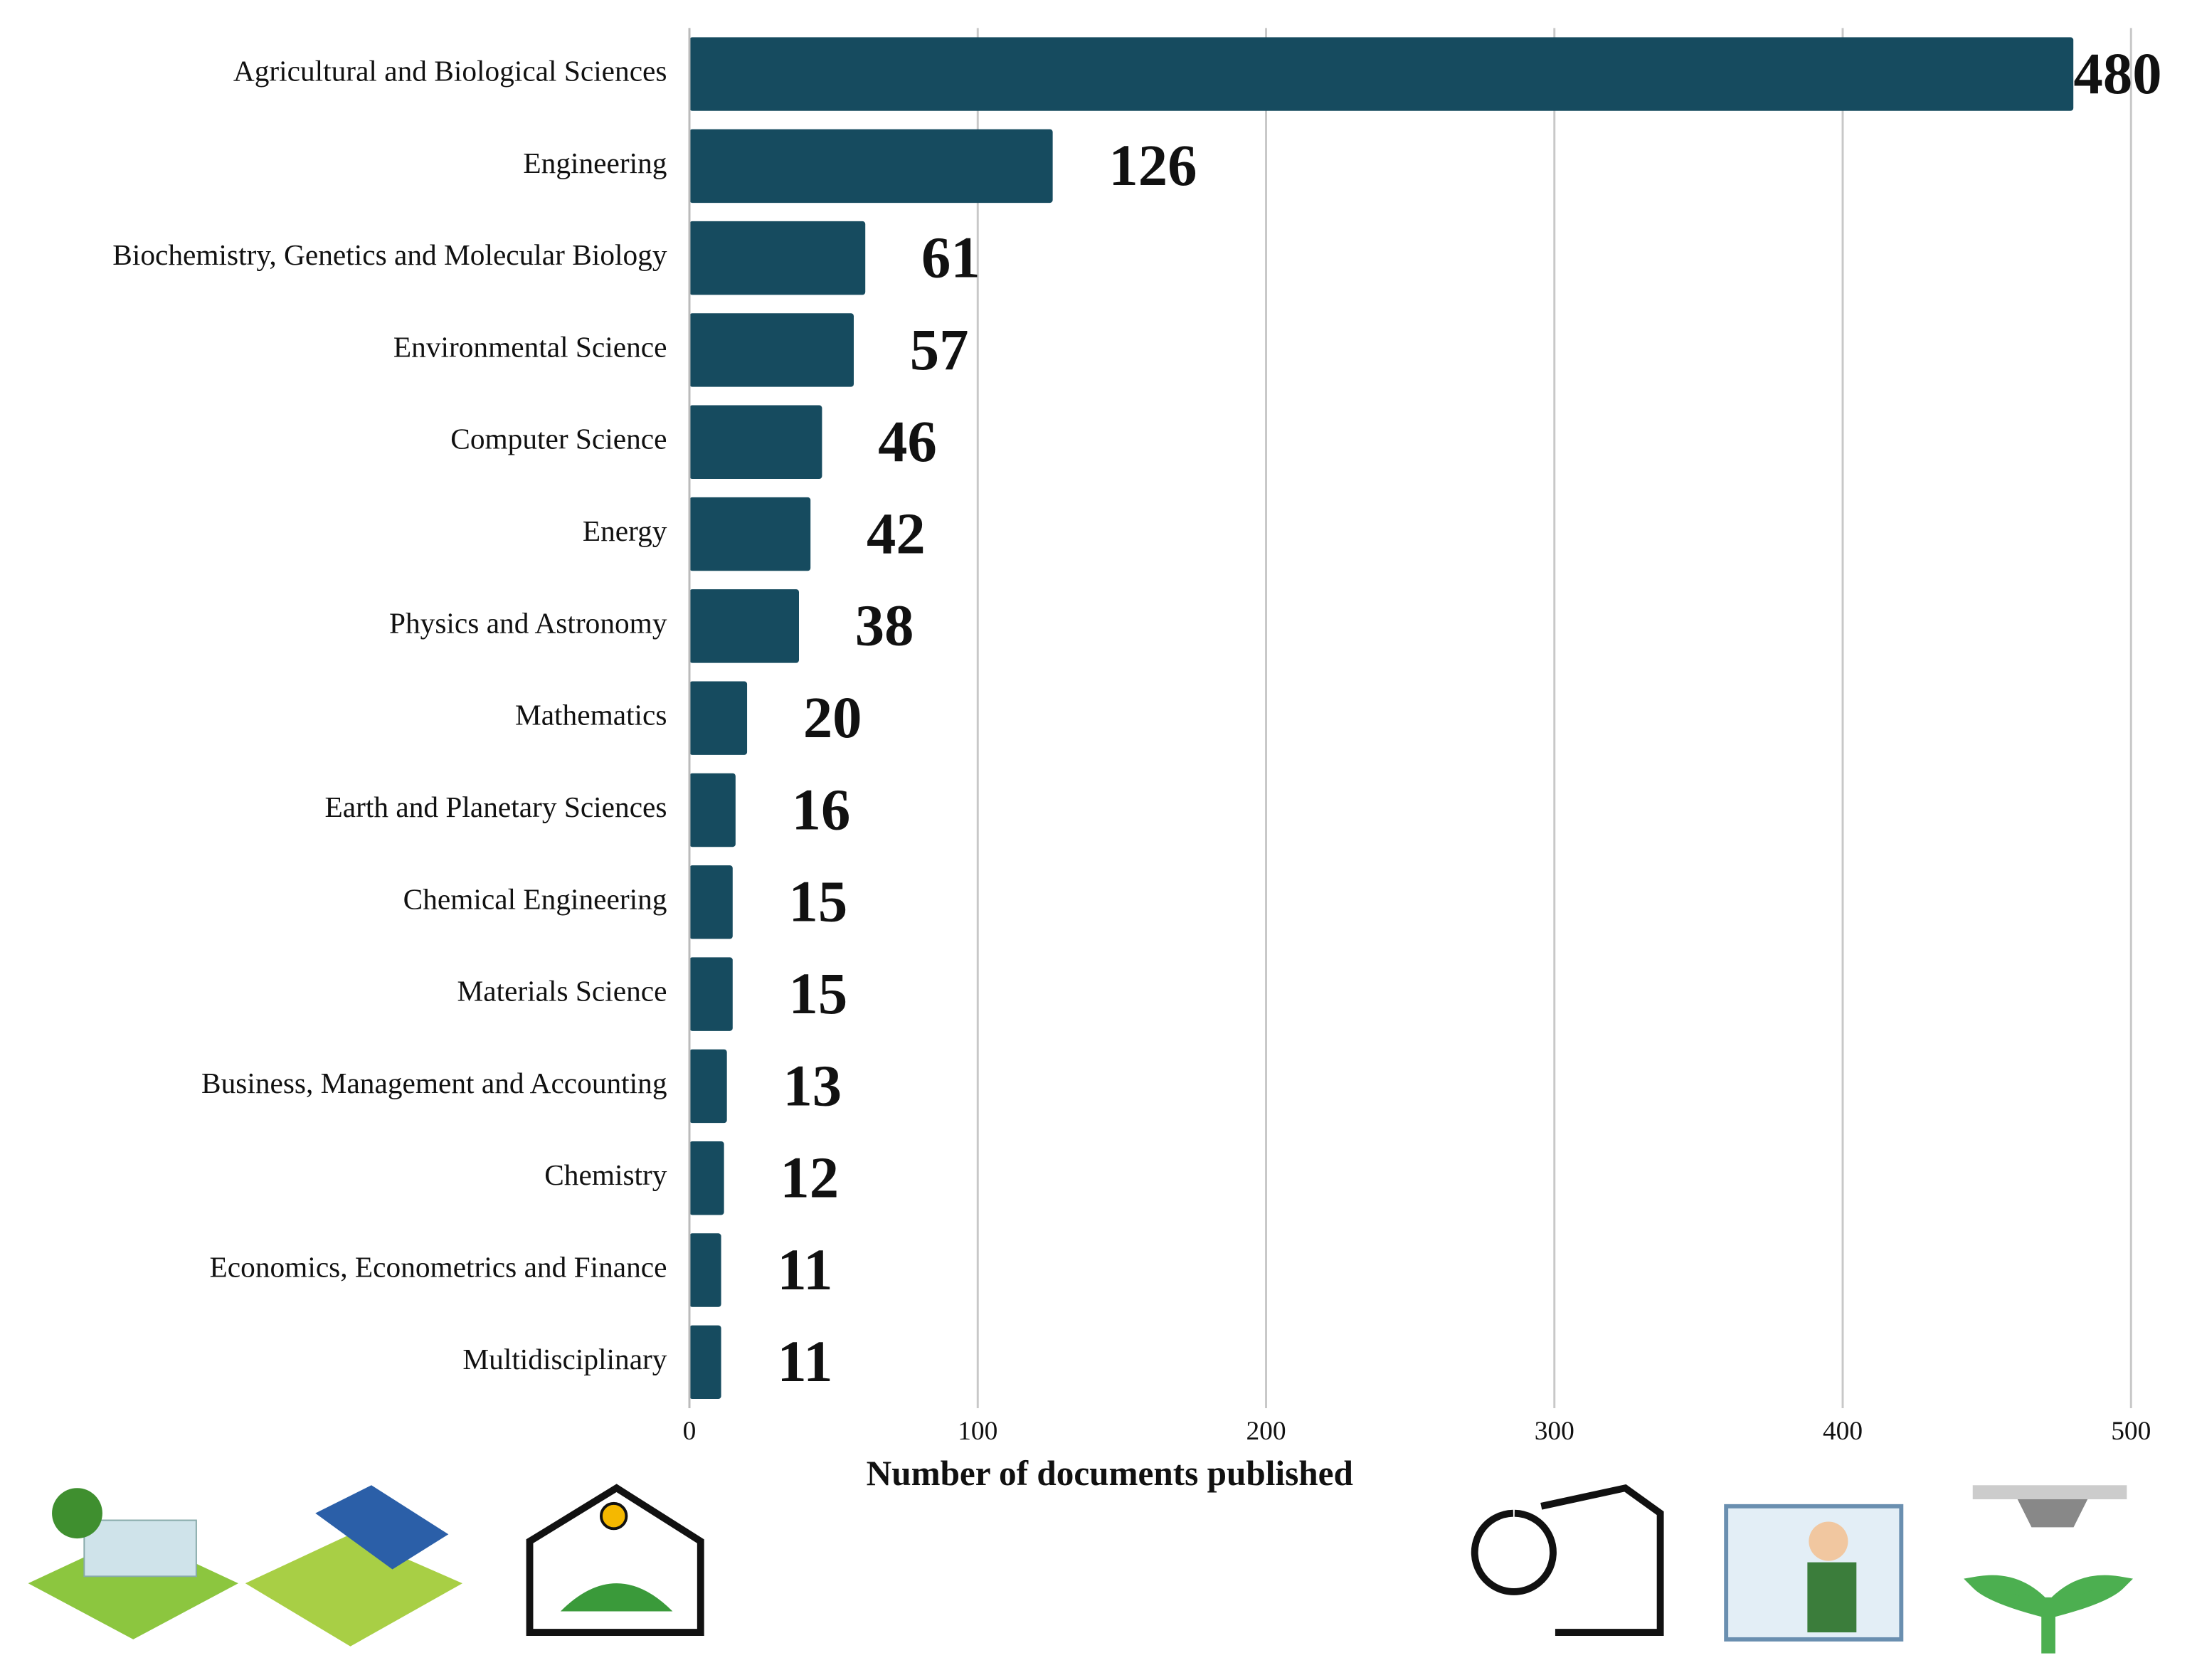 This screenshot has height=1680, width=2197. Describe the element at coordinates (1828, 1541) in the screenshot. I see `icon-person` at that location.